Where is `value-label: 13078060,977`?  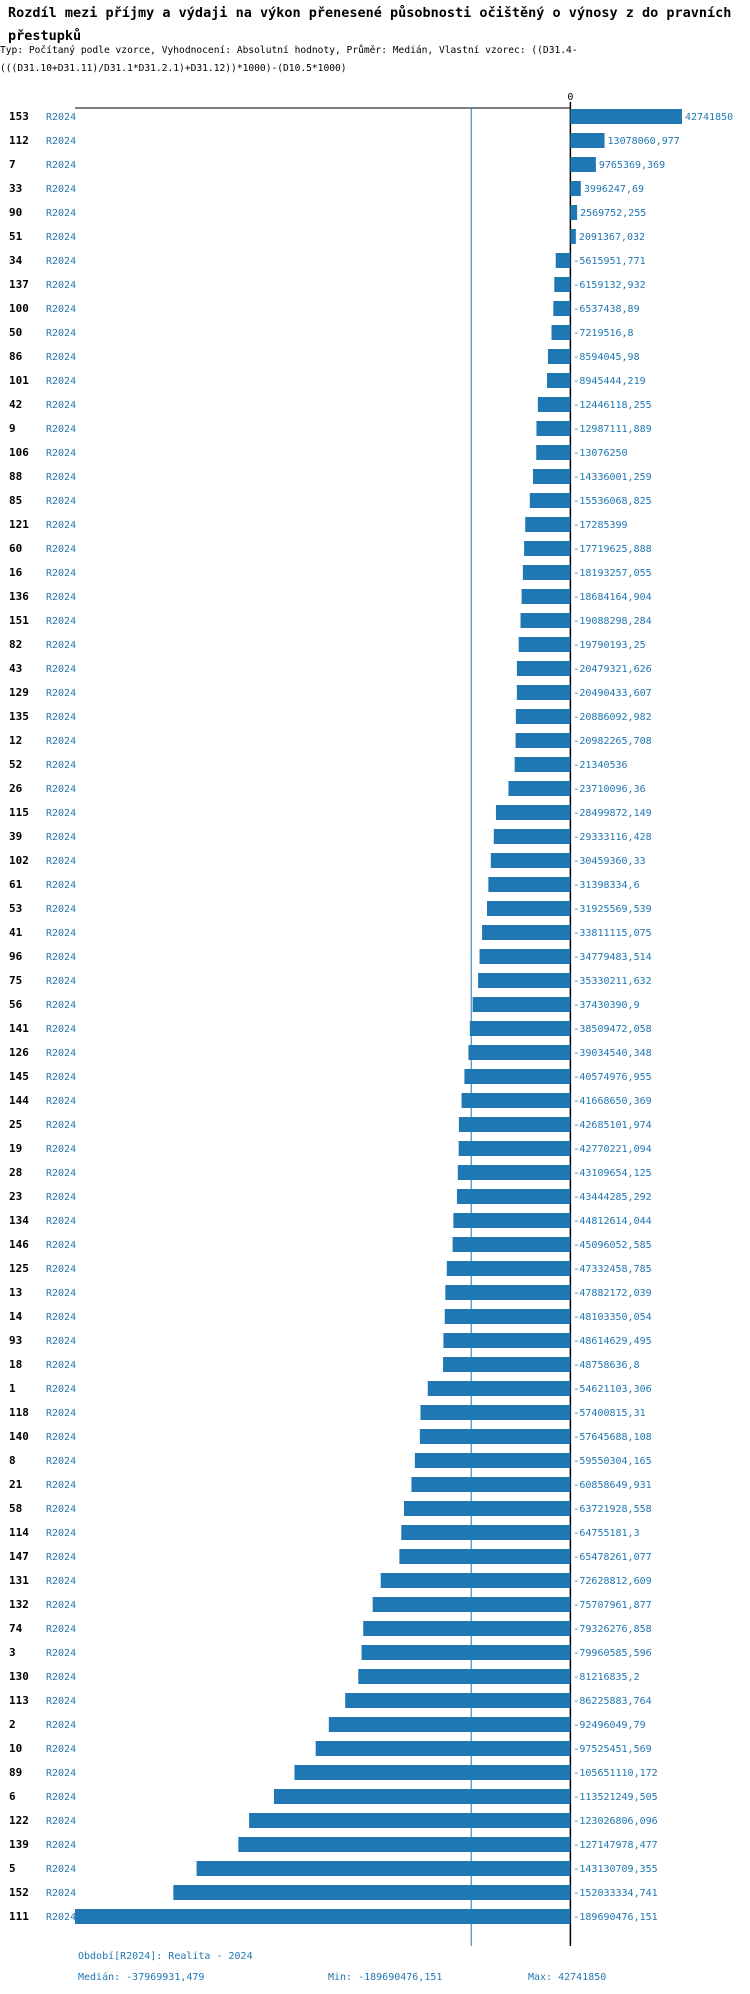 value-label: 13078060,977 is located at coordinates (644, 141).